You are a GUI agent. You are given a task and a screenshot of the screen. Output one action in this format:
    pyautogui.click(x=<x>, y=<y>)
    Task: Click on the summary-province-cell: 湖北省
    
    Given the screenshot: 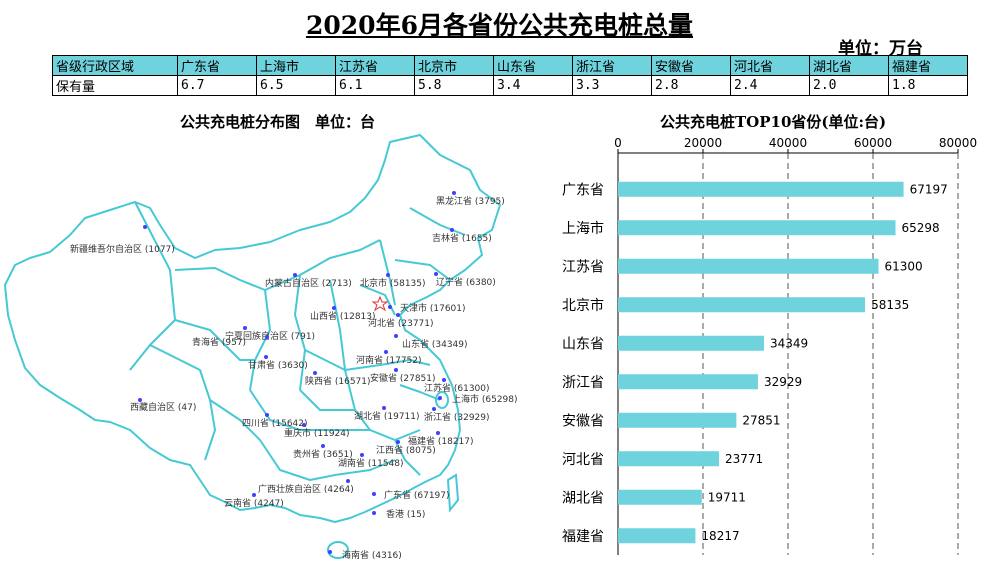 What is the action you would take?
    pyautogui.click(x=849, y=65)
    